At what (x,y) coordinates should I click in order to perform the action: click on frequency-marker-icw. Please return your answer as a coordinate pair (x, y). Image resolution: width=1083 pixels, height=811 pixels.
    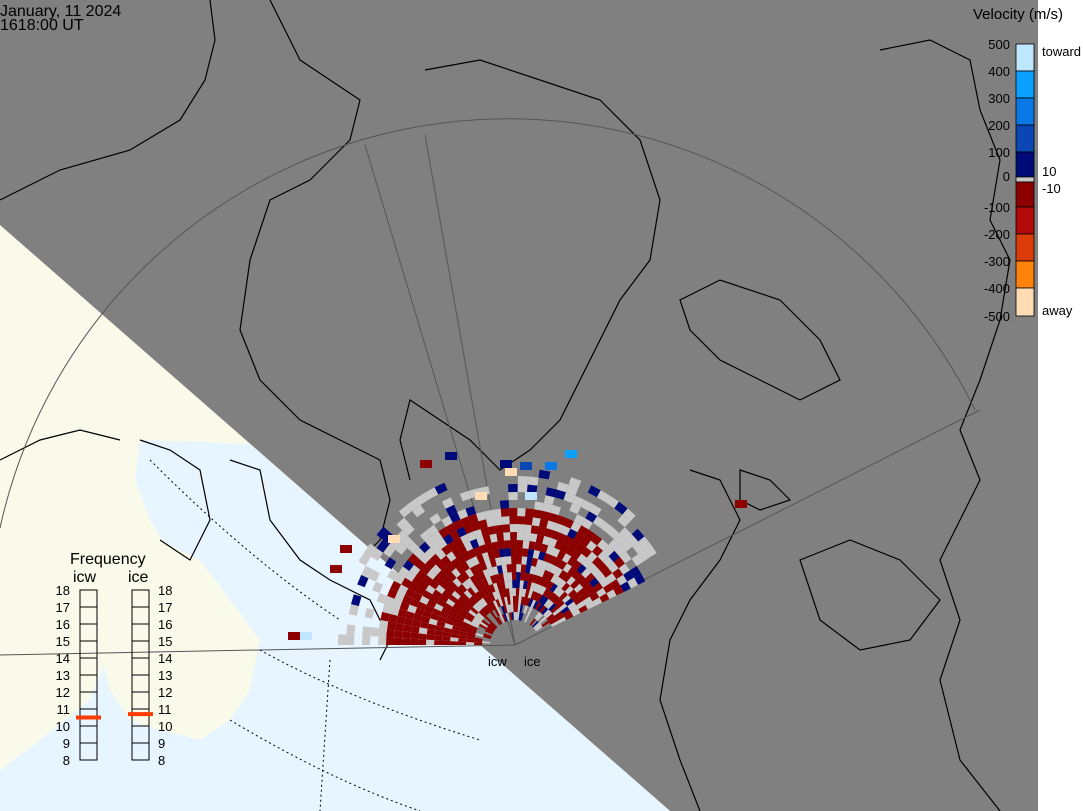
    Looking at the image, I should click on (88, 717).